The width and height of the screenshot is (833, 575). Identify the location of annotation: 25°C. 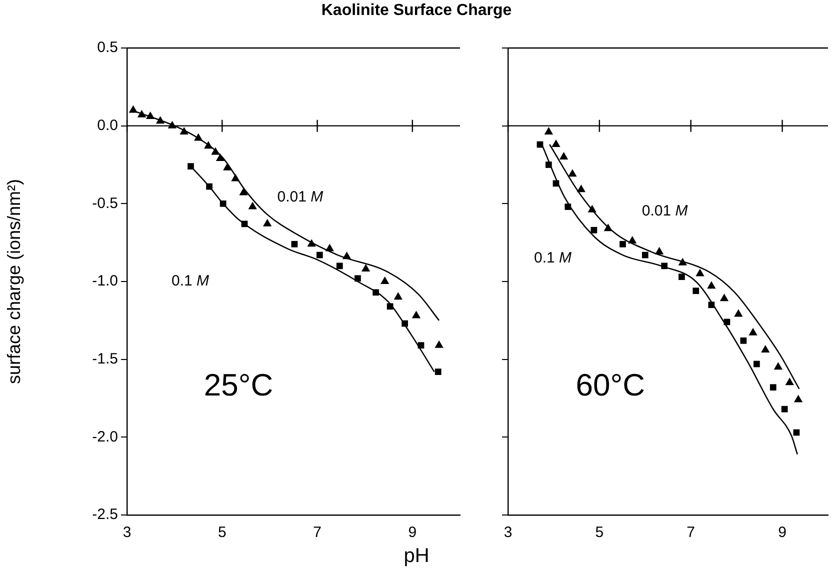
(239, 385).